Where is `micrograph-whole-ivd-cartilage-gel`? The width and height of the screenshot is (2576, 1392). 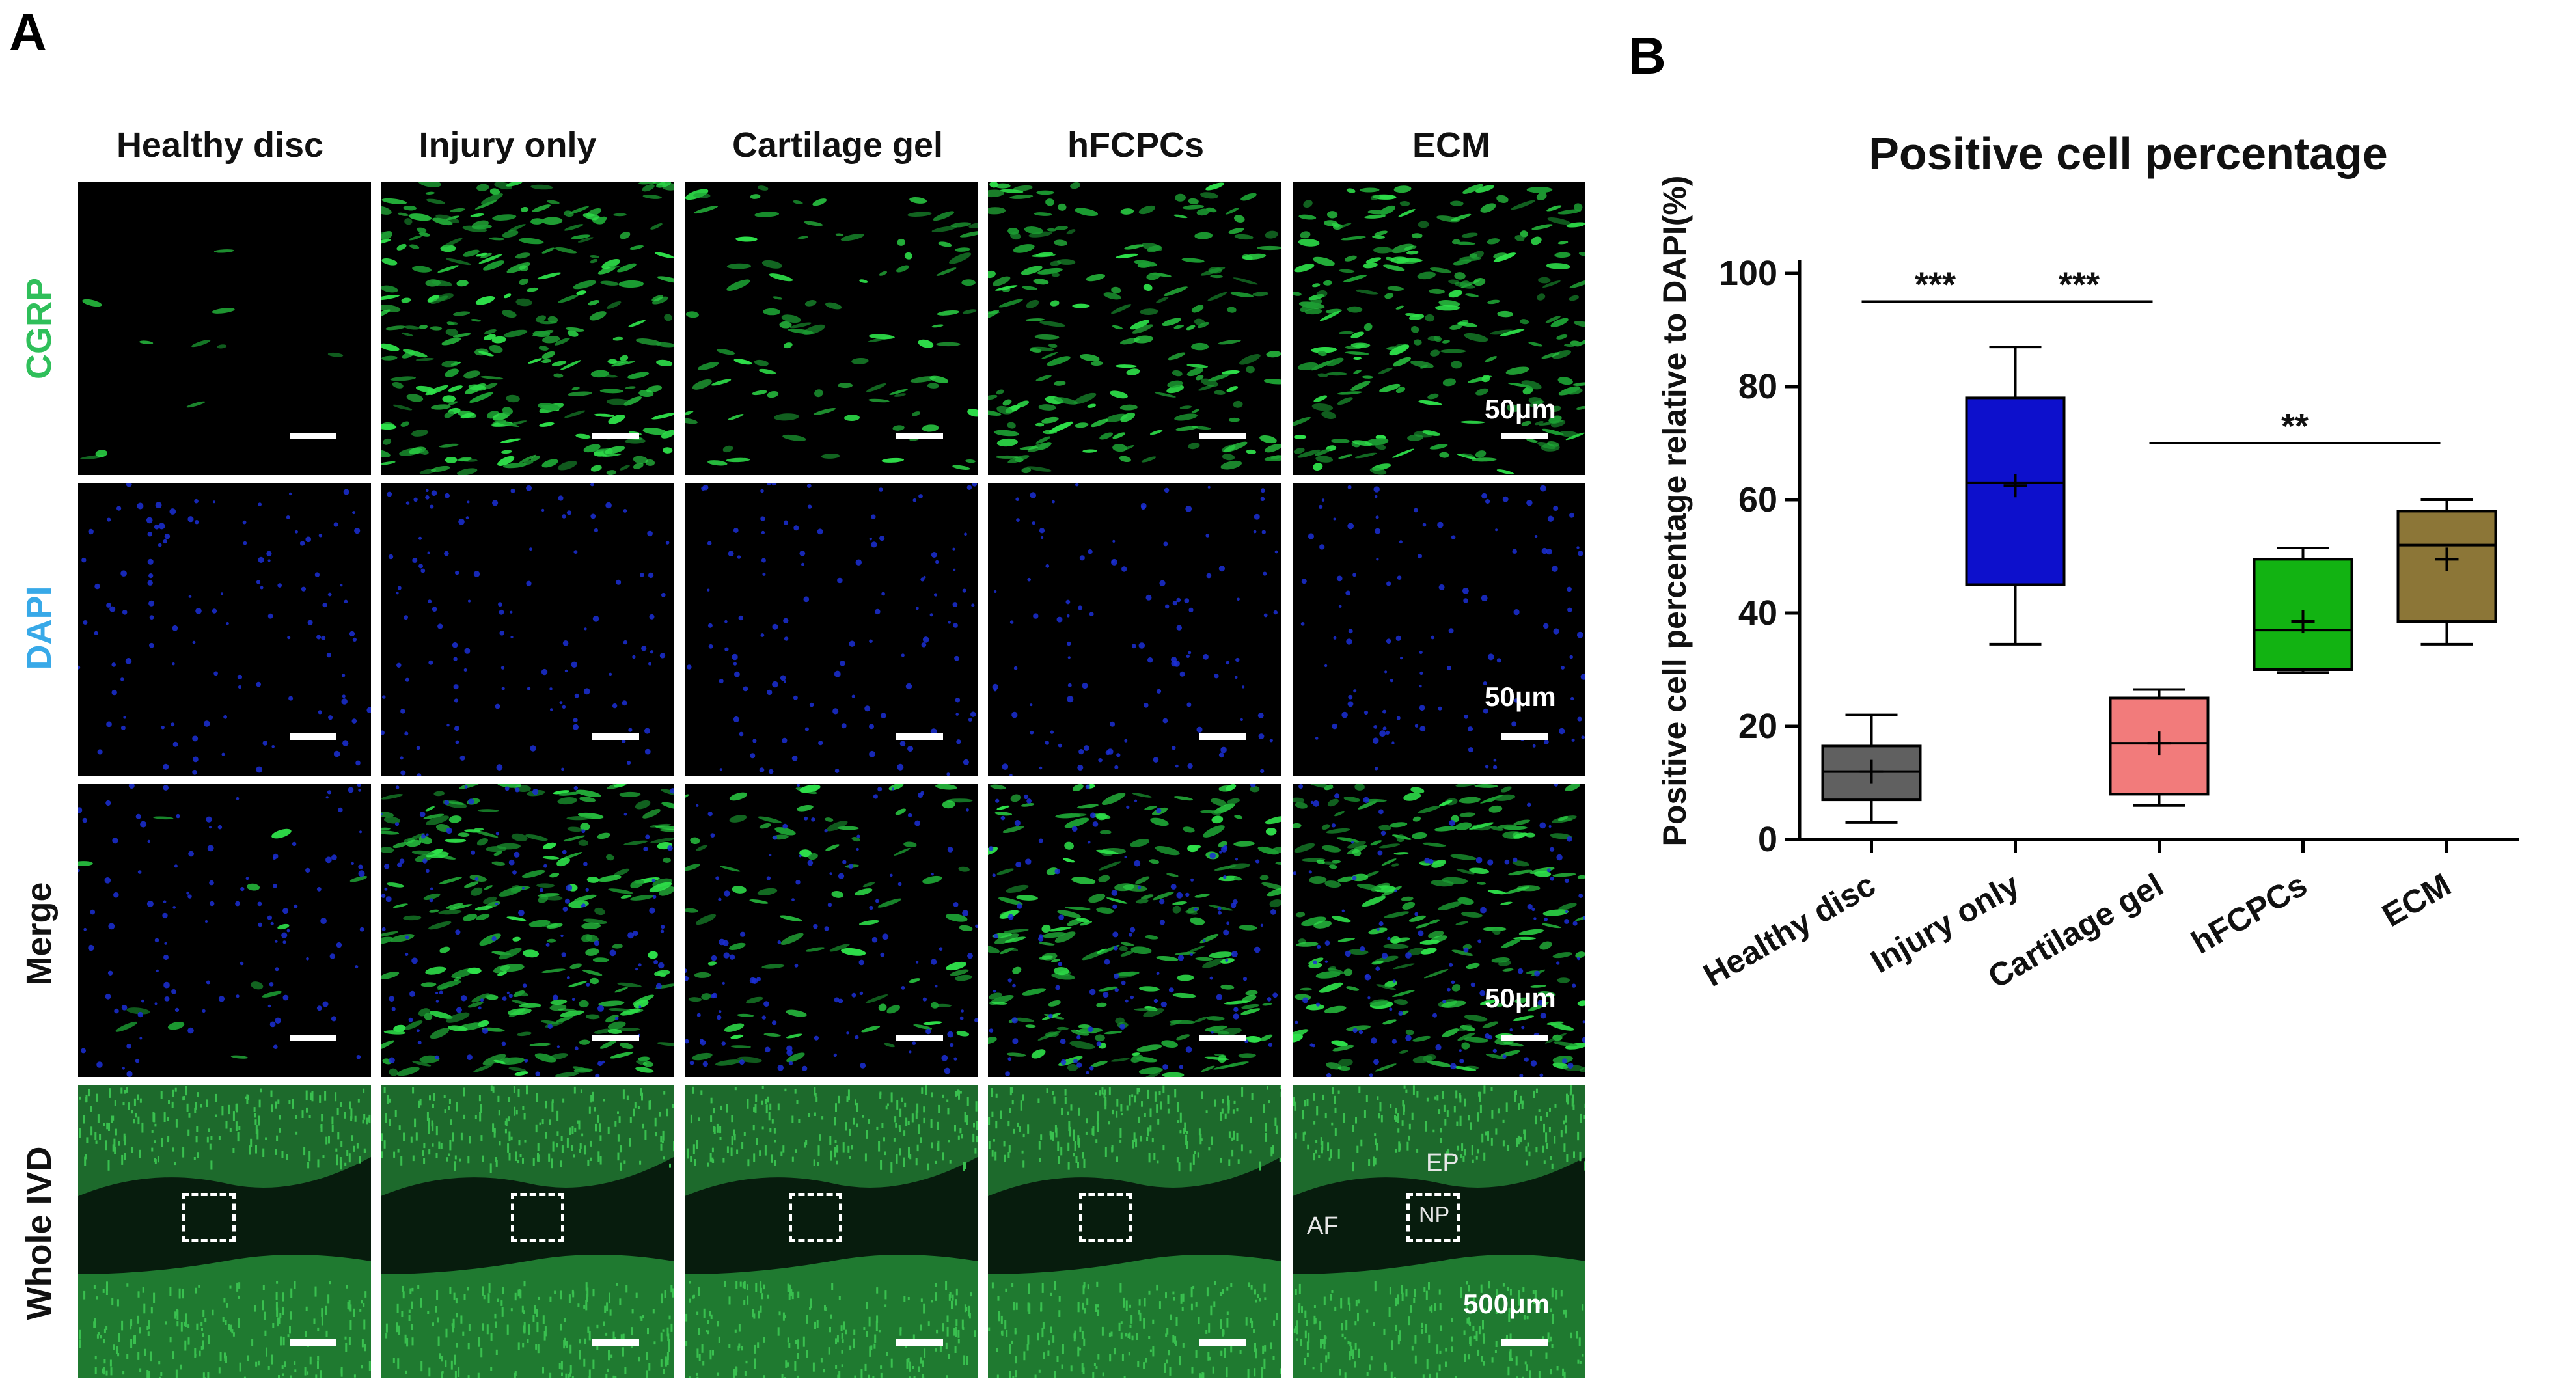 micrograph-whole-ivd-cartilage-gel is located at coordinates (831, 1231).